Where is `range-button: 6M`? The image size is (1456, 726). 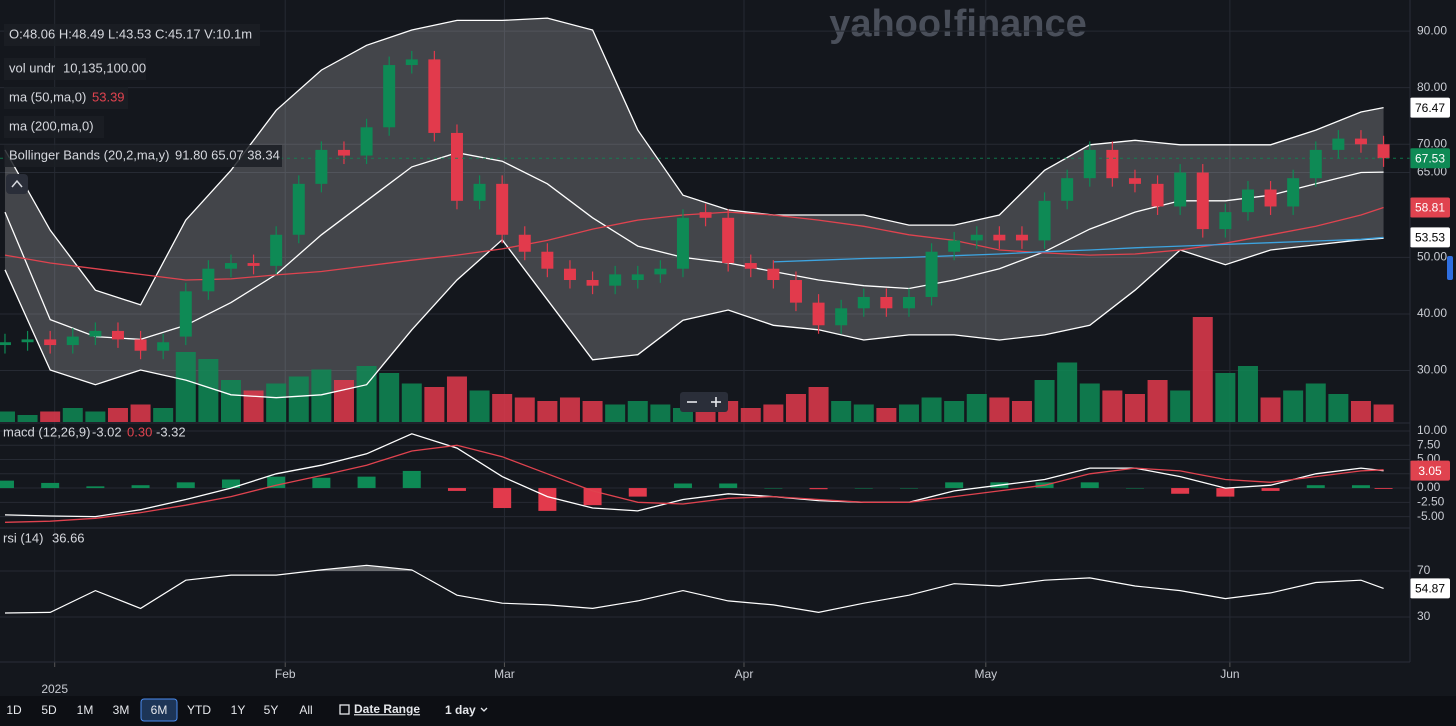
range-button: 6M is located at coordinates (159, 710).